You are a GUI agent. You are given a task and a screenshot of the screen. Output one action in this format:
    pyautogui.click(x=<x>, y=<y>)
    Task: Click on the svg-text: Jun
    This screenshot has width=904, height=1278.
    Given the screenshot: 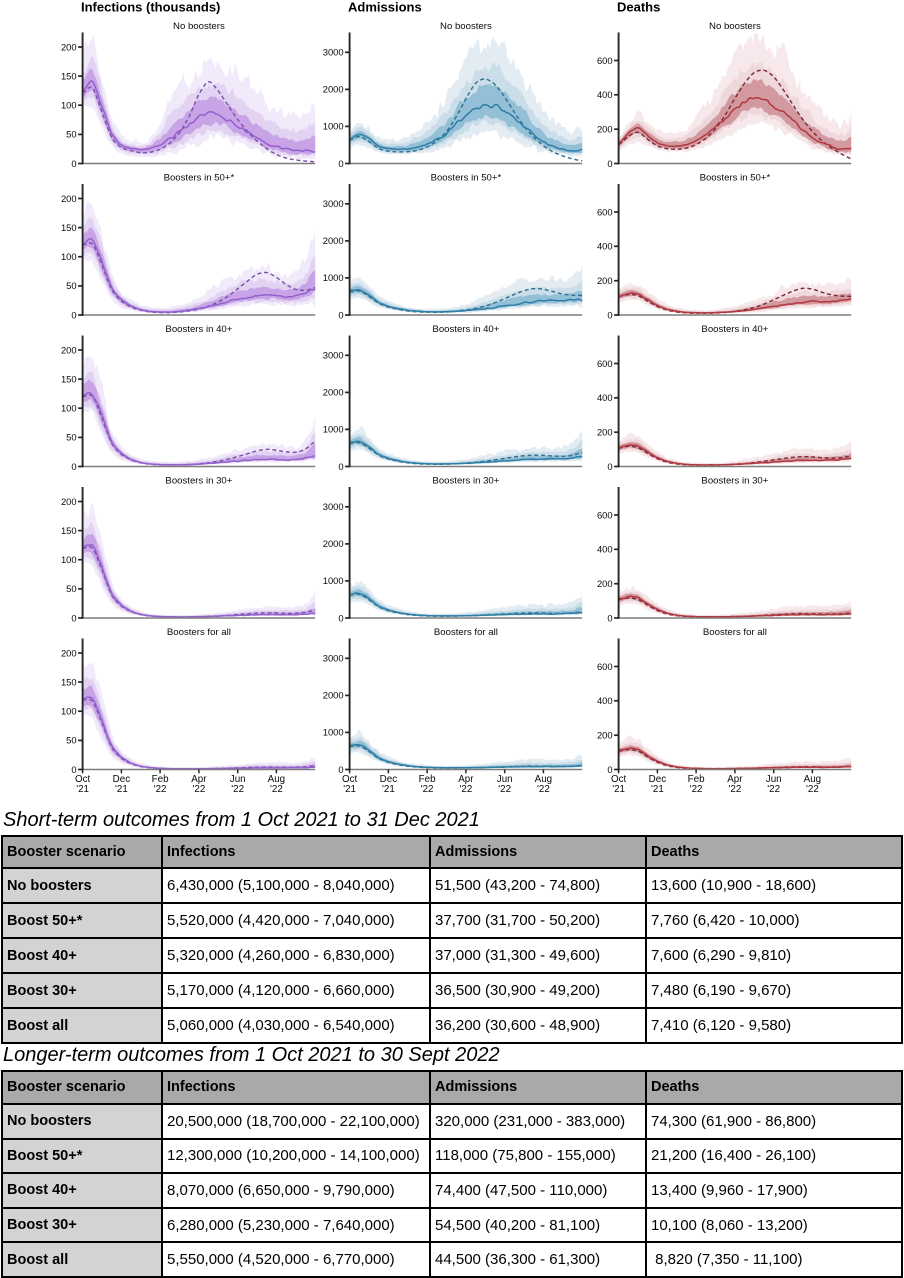 What is the action you would take?
    pyautogui.click(x=238, y=779)
    